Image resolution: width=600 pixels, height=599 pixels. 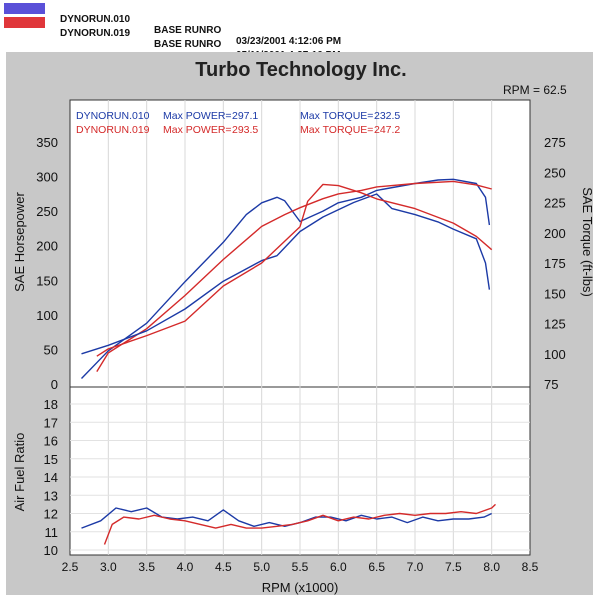 What do you see at coordinates (47, 211) in the screenshot?
I see `hp-tick-label: 250` at bounding box center [47, 211].